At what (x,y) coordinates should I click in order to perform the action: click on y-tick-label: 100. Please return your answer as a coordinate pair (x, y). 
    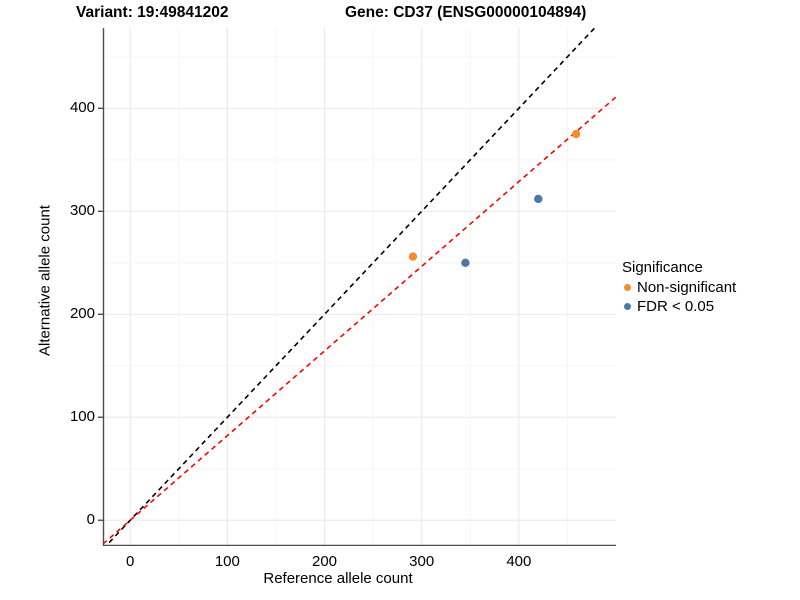
    Looking at the image, I should click on (82, 417).